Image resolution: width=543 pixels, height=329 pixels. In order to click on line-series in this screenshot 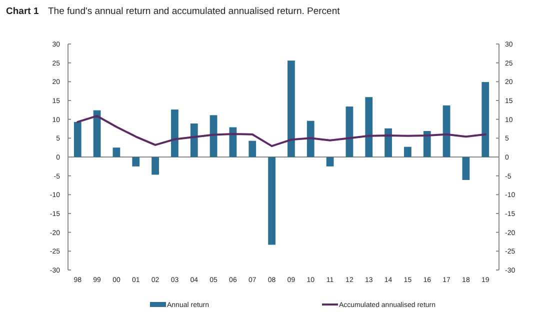, I will do `click(281, 131)`.